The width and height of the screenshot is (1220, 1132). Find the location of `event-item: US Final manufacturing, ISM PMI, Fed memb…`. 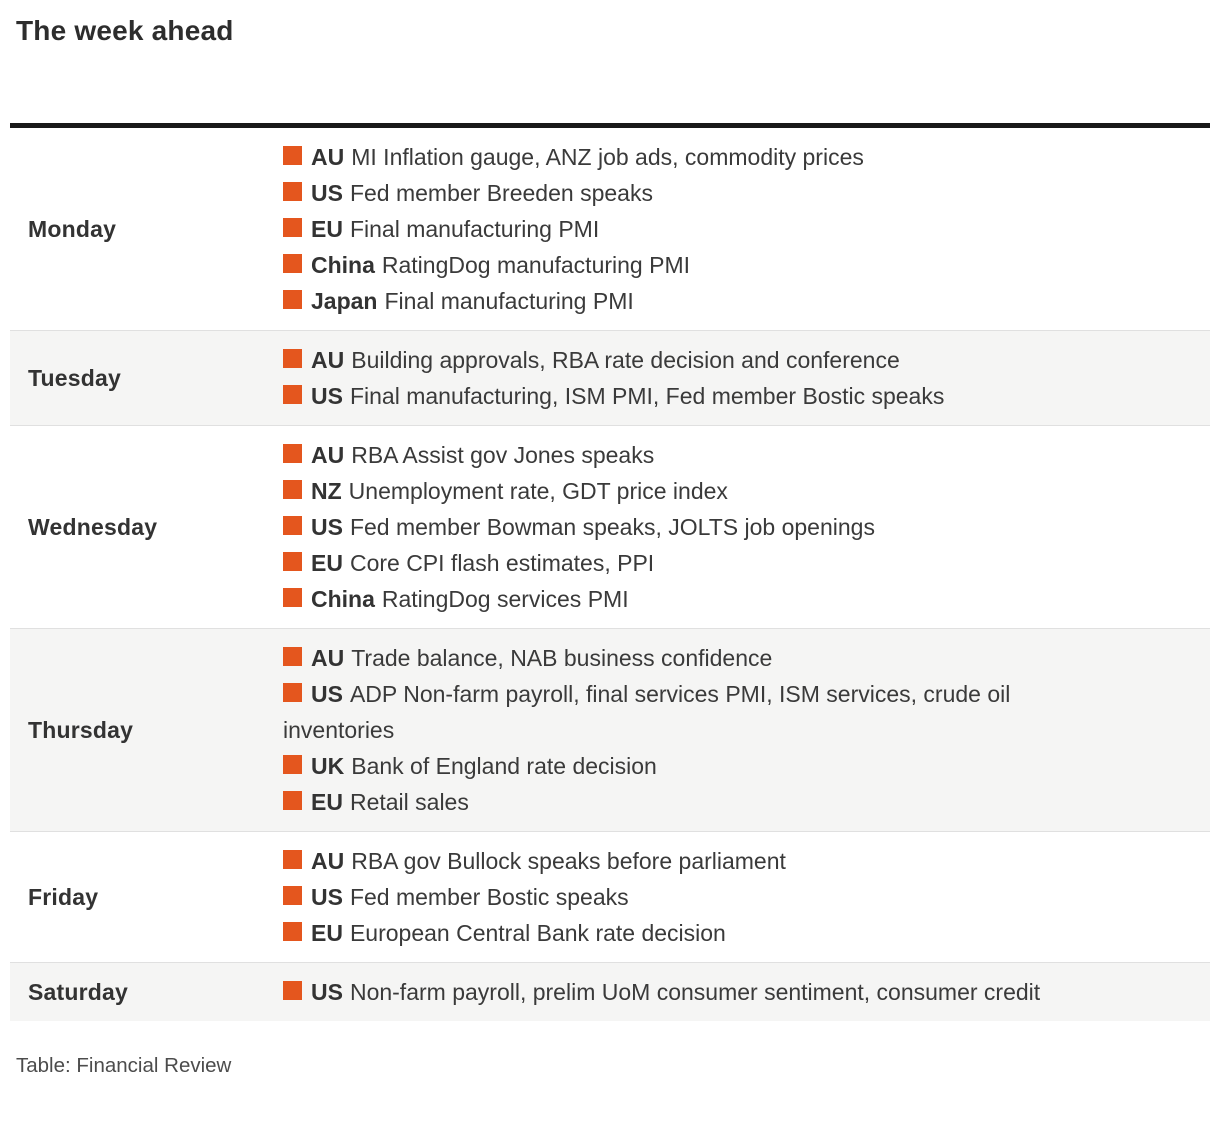

event-item: US Final manufacturing, ISM PMI, Fed memb… is located at coordinates (680, 396).